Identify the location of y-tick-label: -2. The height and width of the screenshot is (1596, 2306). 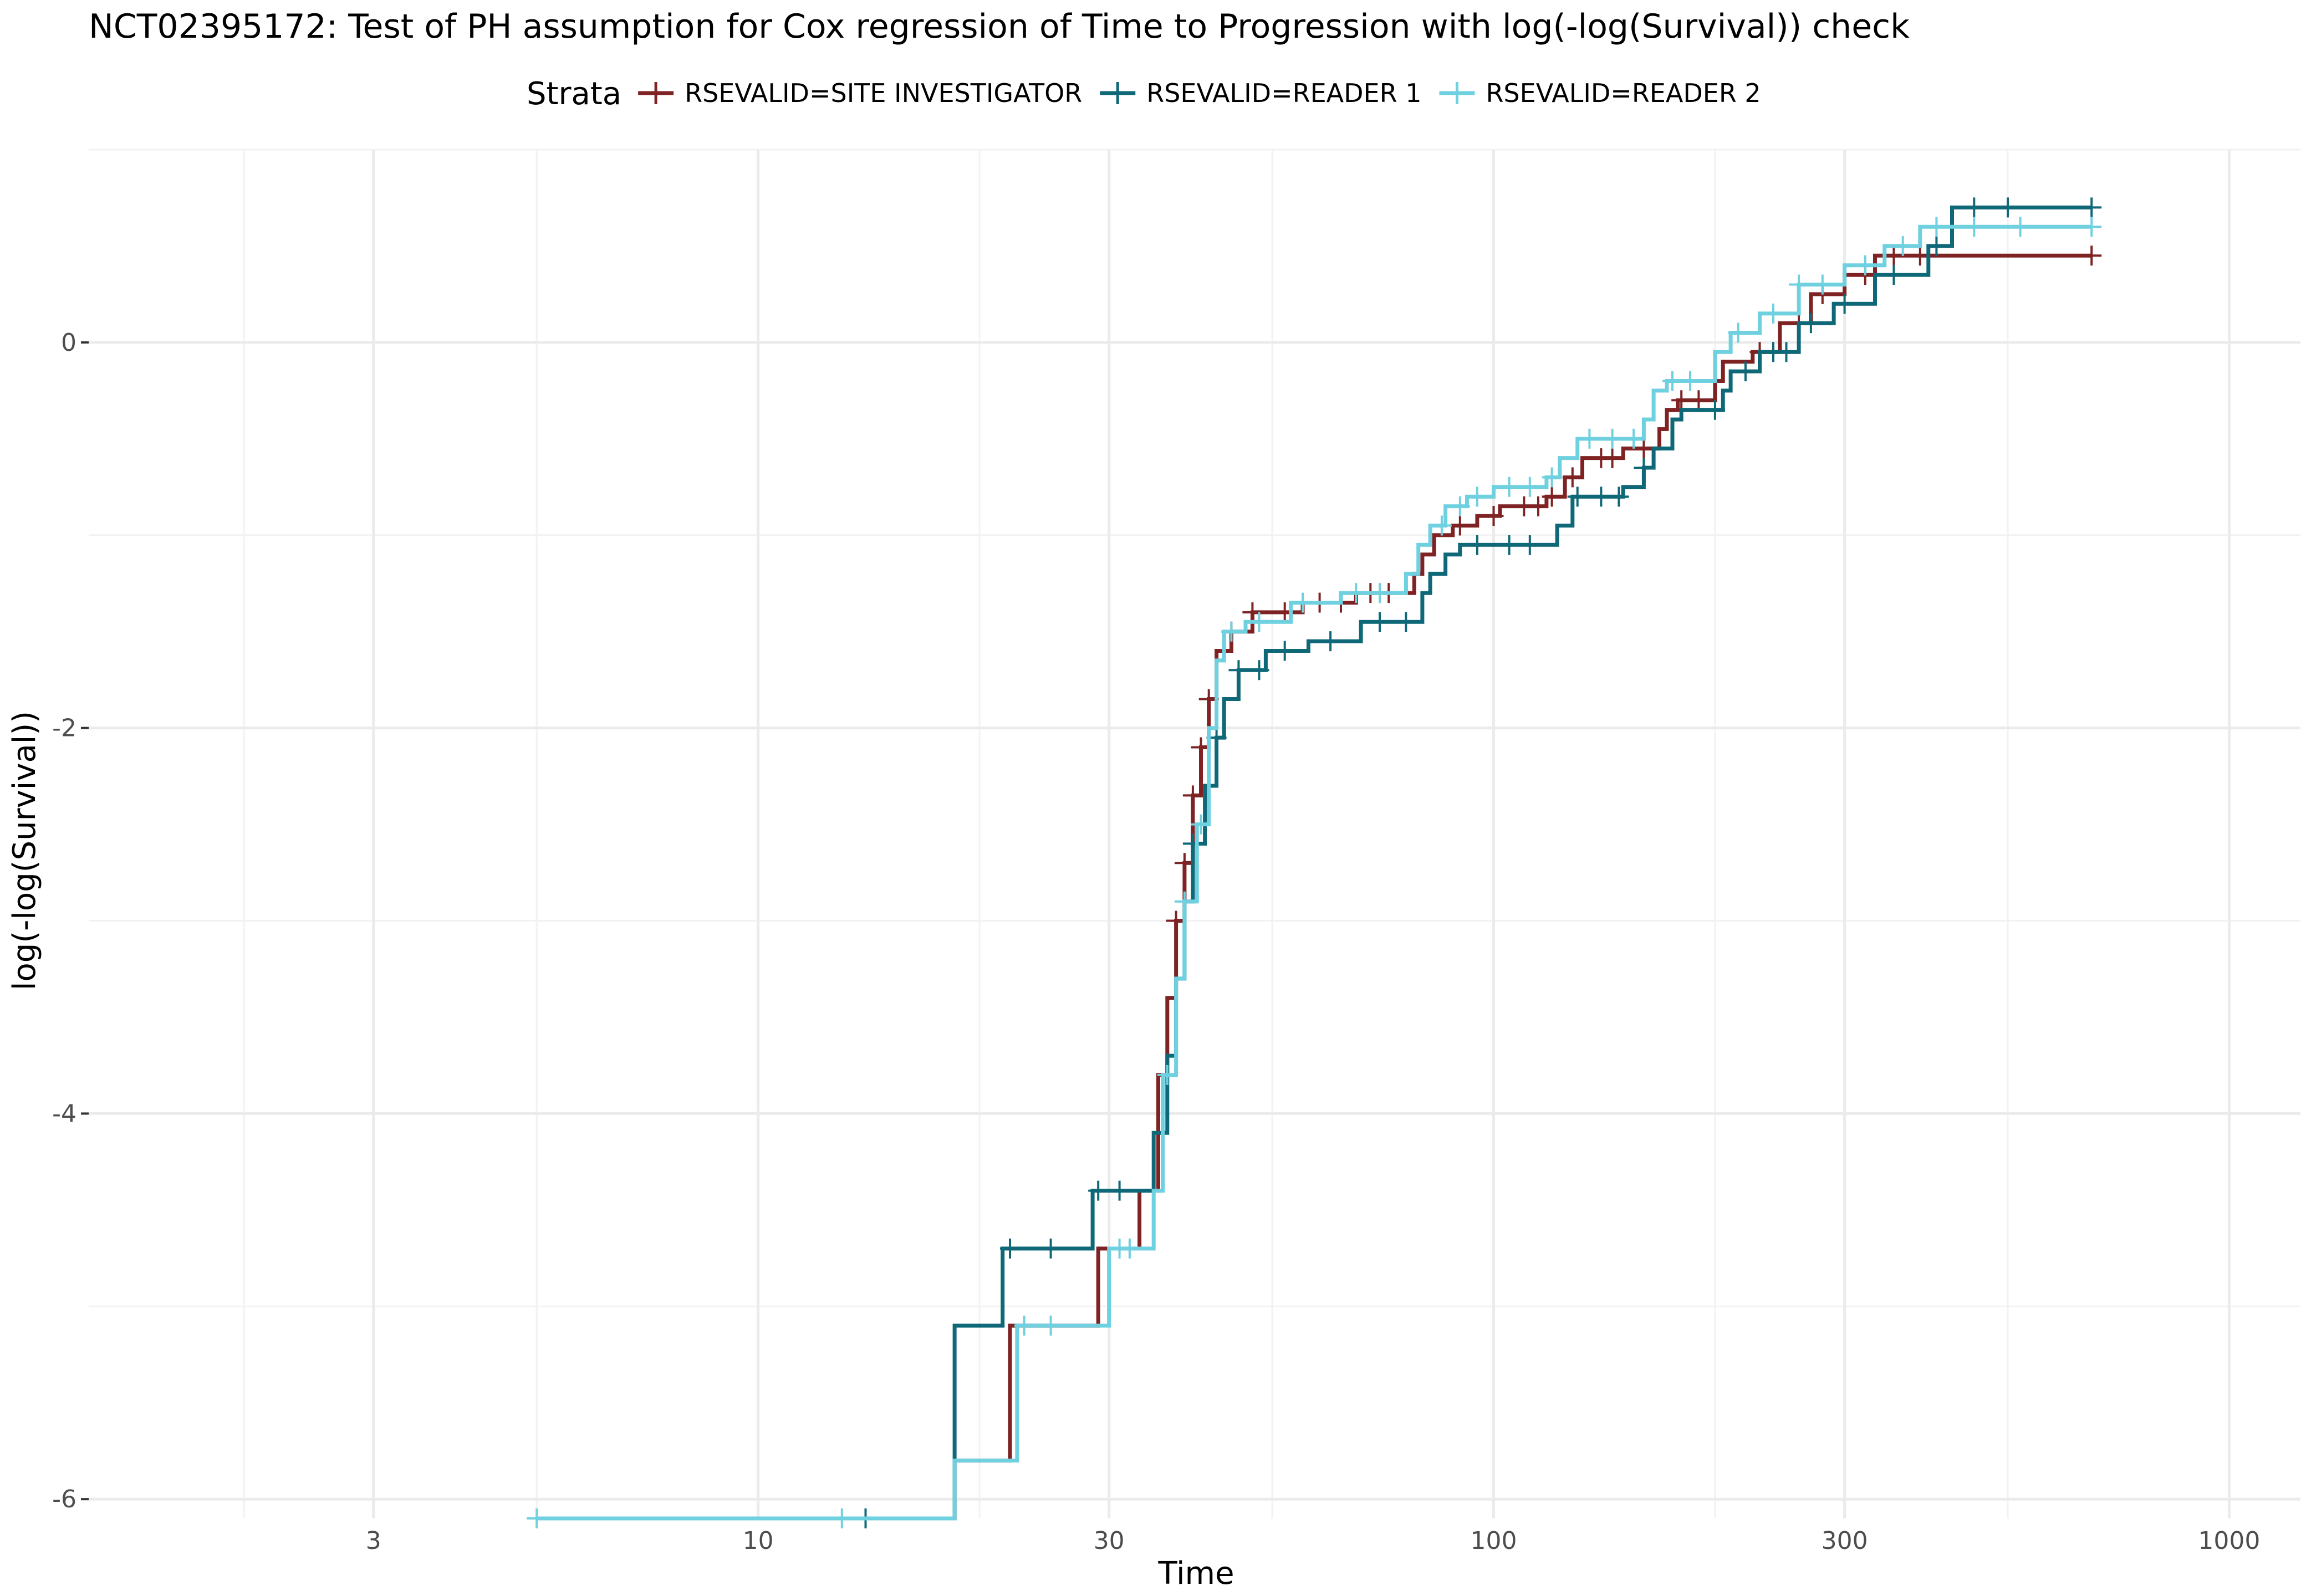
(64, 728).